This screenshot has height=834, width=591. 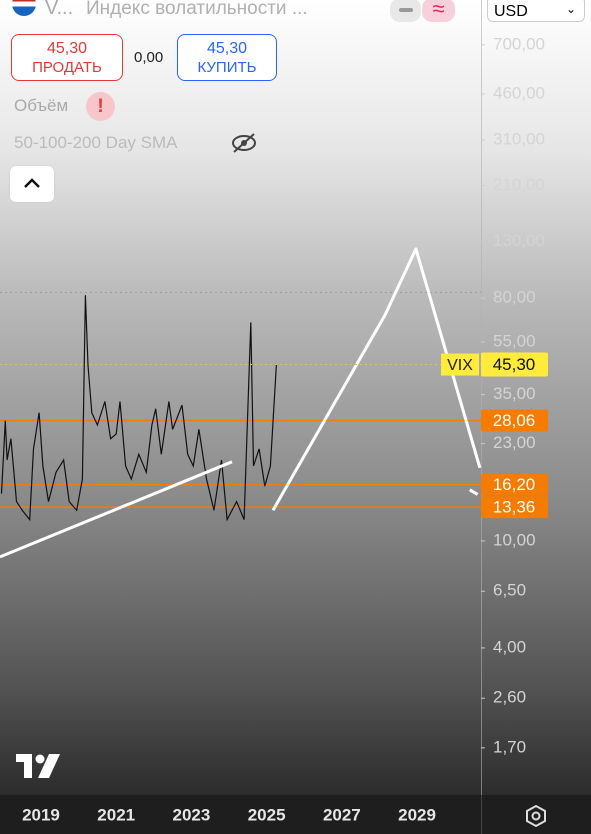 What do you see at coordinates (514, 340) in the screenshot?
I see `y-tick-label: 55,00` at bounding box center [514, 340].